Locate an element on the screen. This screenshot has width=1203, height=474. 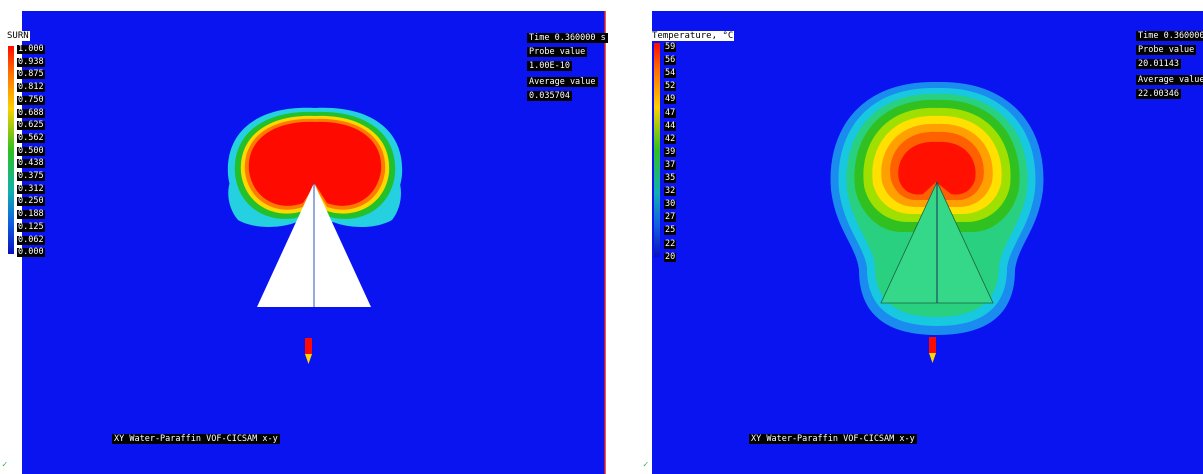
legend-title: Temperature, °C is located at coordinates (693, 36).